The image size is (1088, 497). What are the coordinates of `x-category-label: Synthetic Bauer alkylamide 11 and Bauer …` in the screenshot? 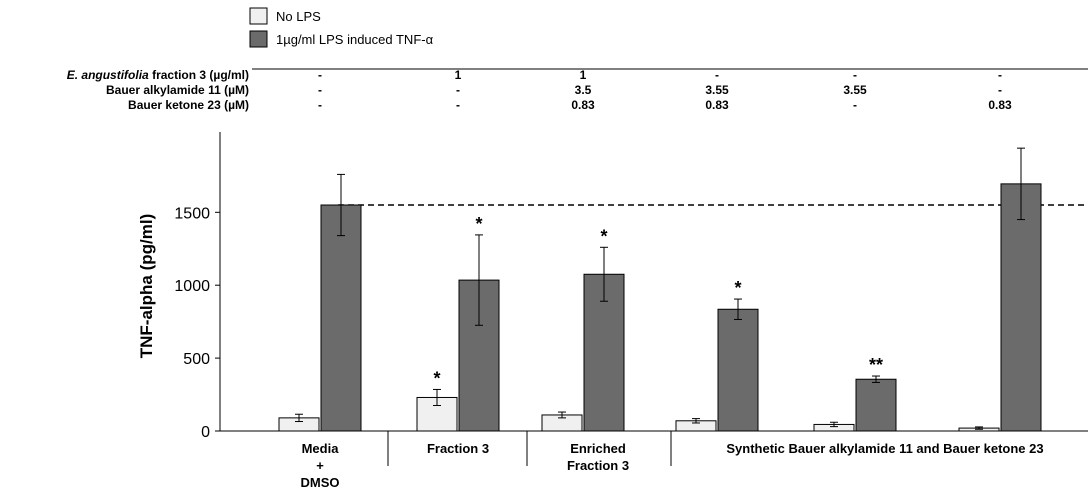 It's located at (884, 448).